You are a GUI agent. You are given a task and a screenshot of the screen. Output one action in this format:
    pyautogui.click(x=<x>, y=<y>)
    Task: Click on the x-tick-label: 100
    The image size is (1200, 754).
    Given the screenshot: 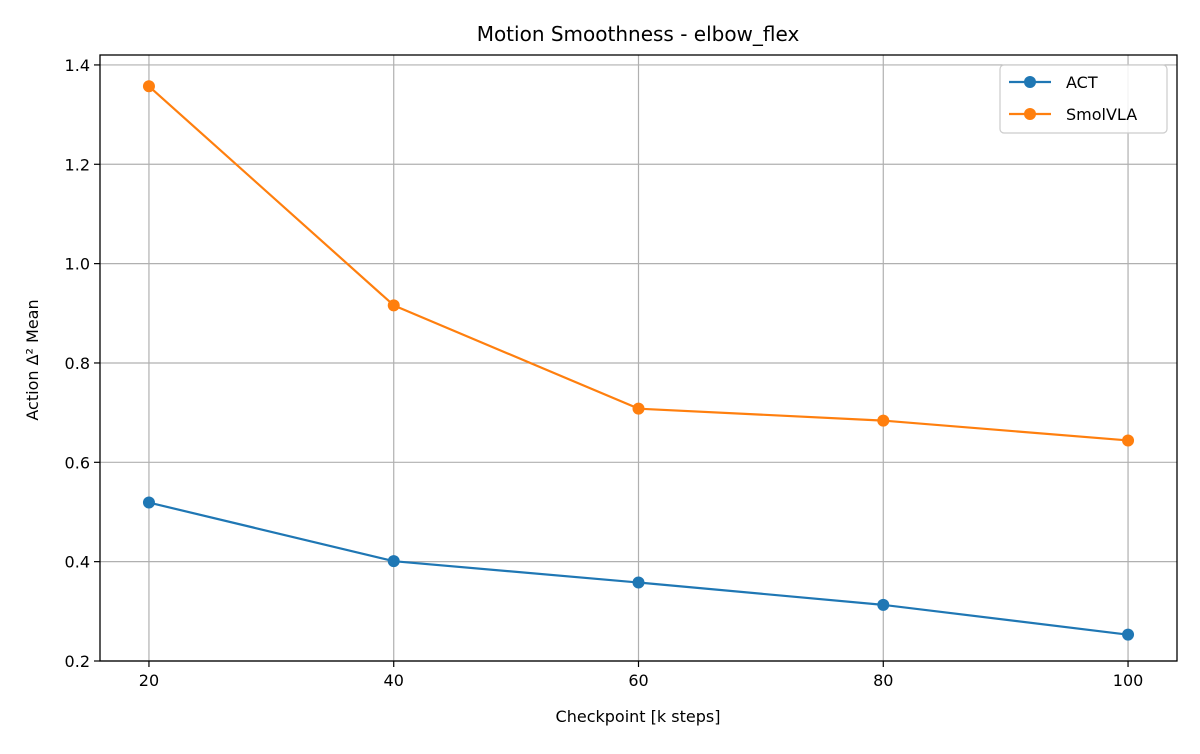 What is the action you would take?
    pyautogui.click(x=1128, y=680)
    